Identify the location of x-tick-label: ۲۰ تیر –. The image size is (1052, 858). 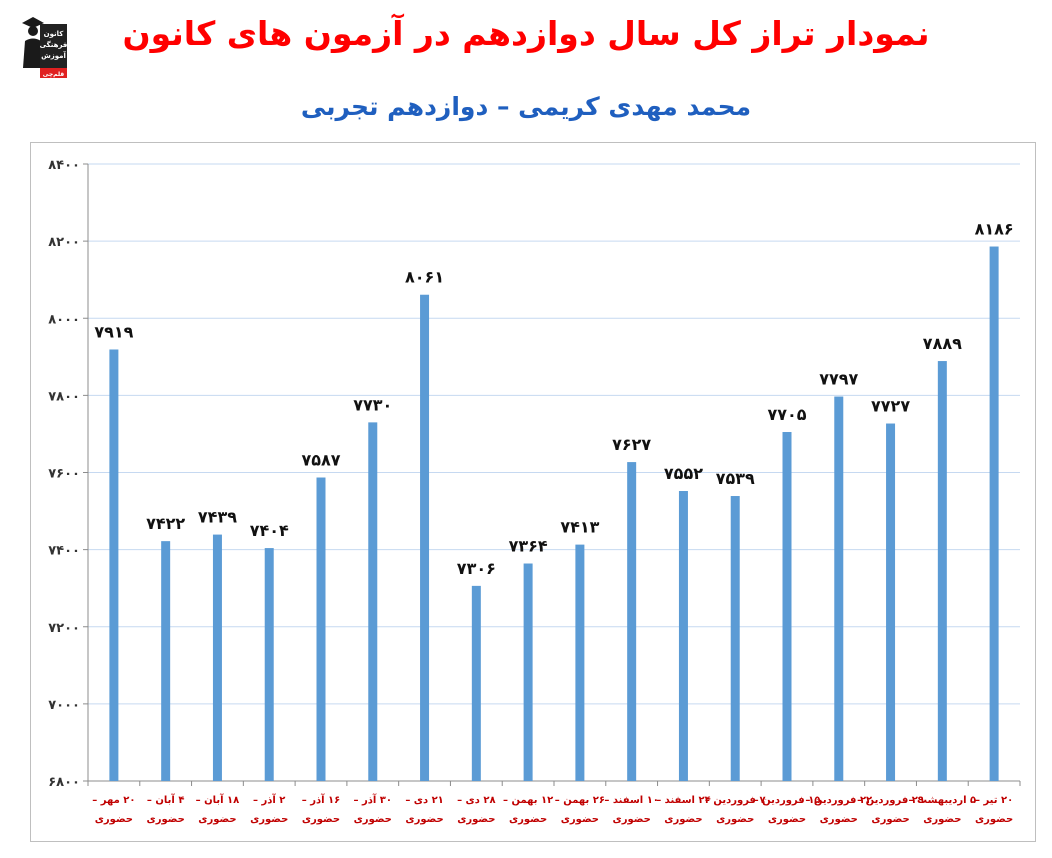
(994, 800).